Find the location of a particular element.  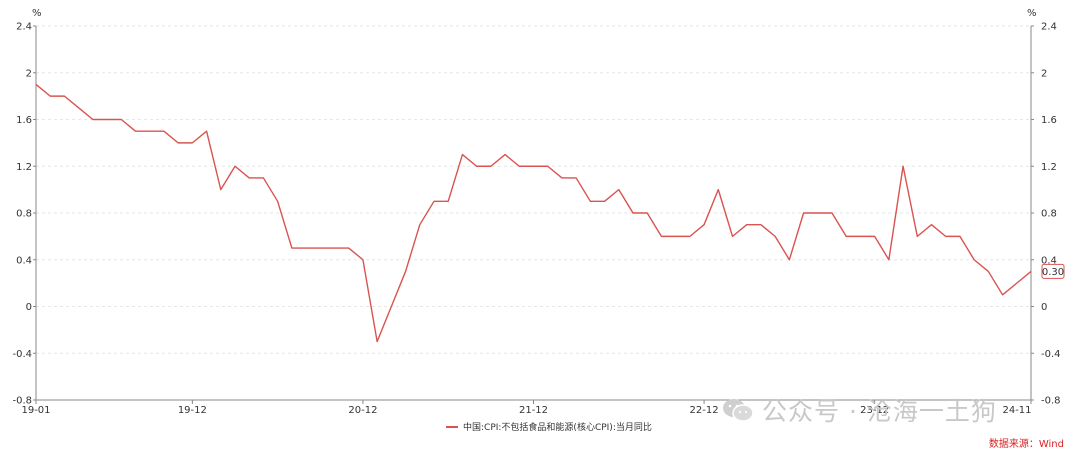

y-tick-label-left: 1.6 is located at coordinates (24, 120).